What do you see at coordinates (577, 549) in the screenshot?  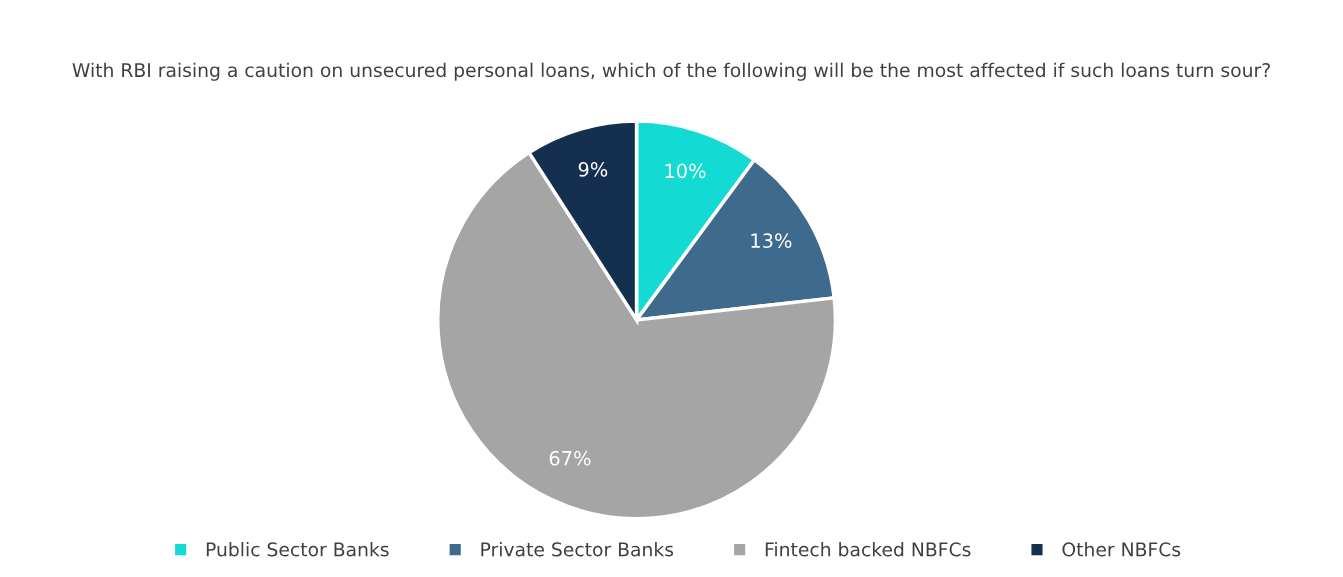 I see `legend-label: Private Sector Banks` at bounding box center [577, 549].